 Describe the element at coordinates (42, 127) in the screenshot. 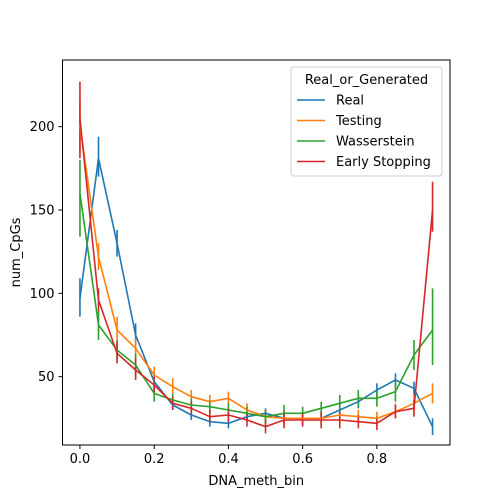

I see `y-tick-label: 200` at that location.